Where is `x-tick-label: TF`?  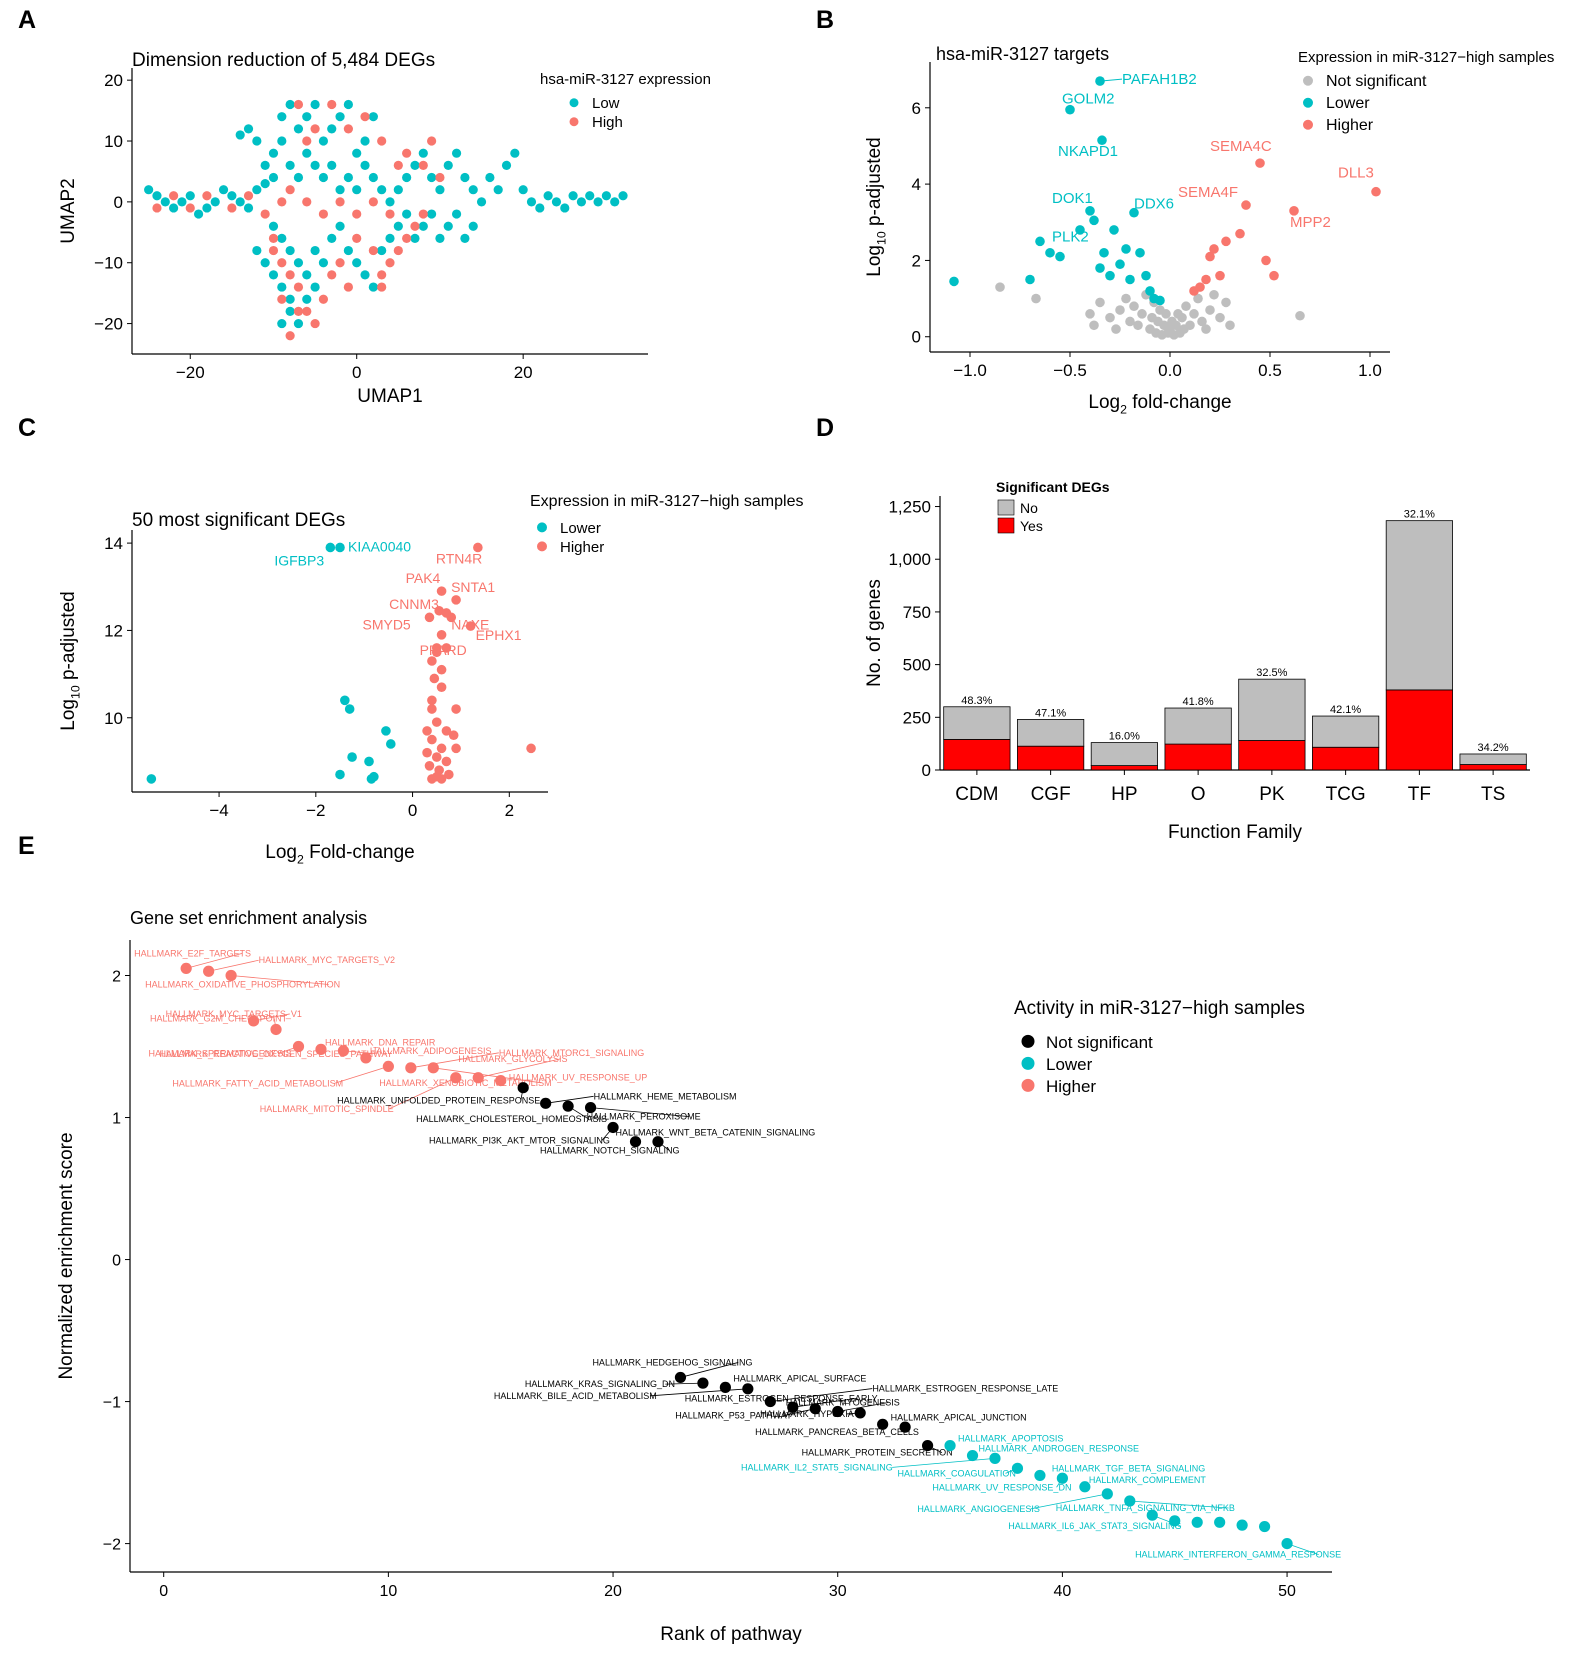
x-tick-label: TF is located at coordinates (1419, 794).